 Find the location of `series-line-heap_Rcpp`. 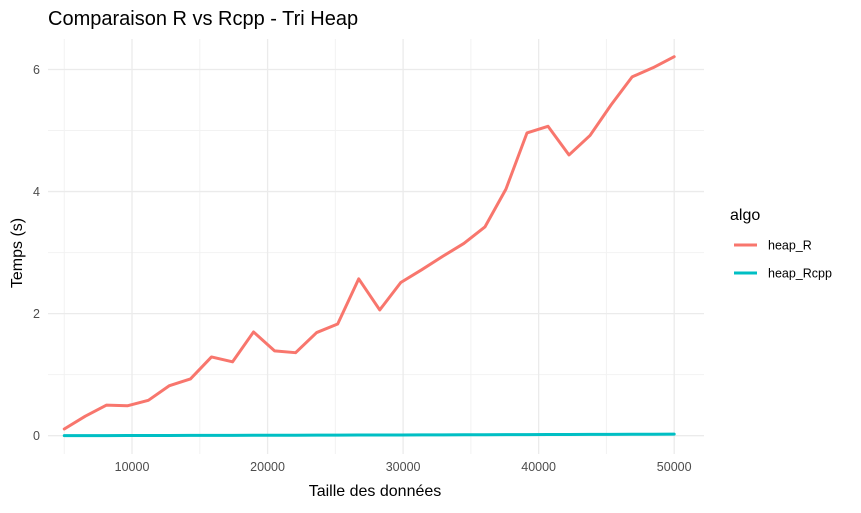

series-line-heap_Rcpp is located at coordinates (369, 435).